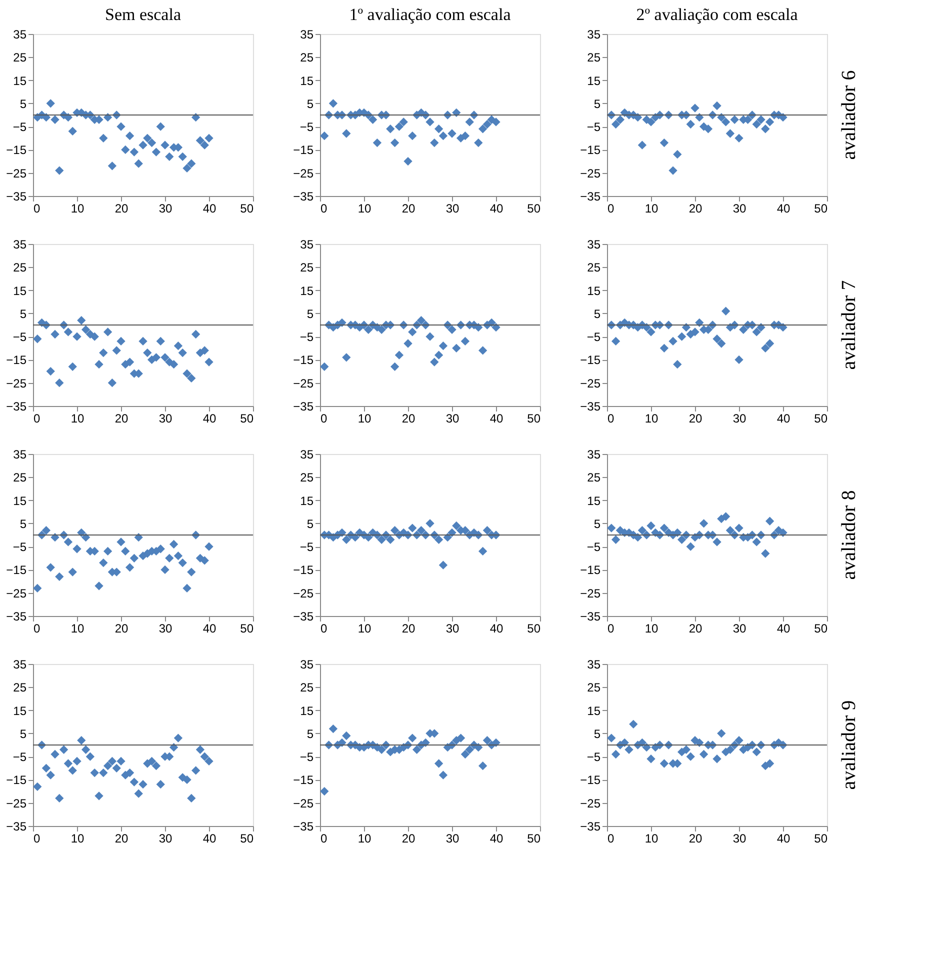 Image resolution: width=935 pixels, height=975 pixels. Describe the element at coordinates (849, 745) in the screenshot. I see `y2-axis-title: avaliador 9` at that location.